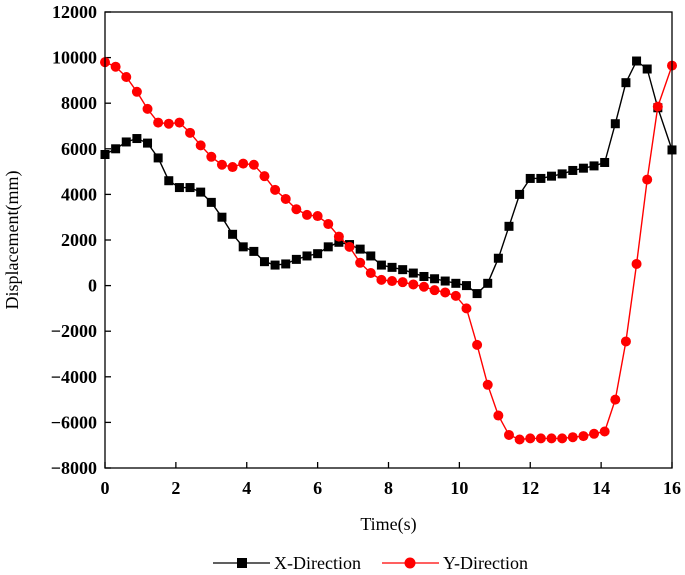  What do you see at coordinates (79, 103) in the screenshot?
I see `y-tick-label: 8000` at bounding box center [79, 103].